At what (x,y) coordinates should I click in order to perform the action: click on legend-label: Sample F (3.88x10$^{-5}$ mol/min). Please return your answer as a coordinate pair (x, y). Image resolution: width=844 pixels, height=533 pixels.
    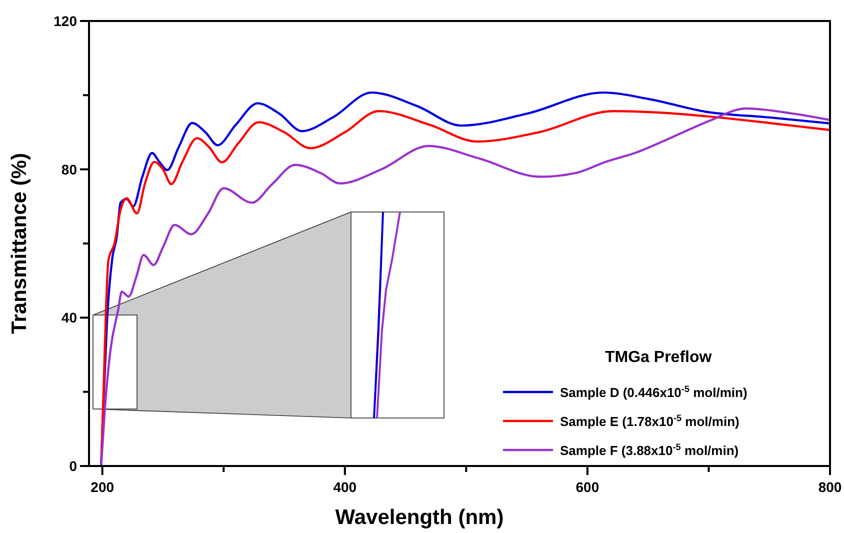
    Looking at the image, I should click on (649, 450).